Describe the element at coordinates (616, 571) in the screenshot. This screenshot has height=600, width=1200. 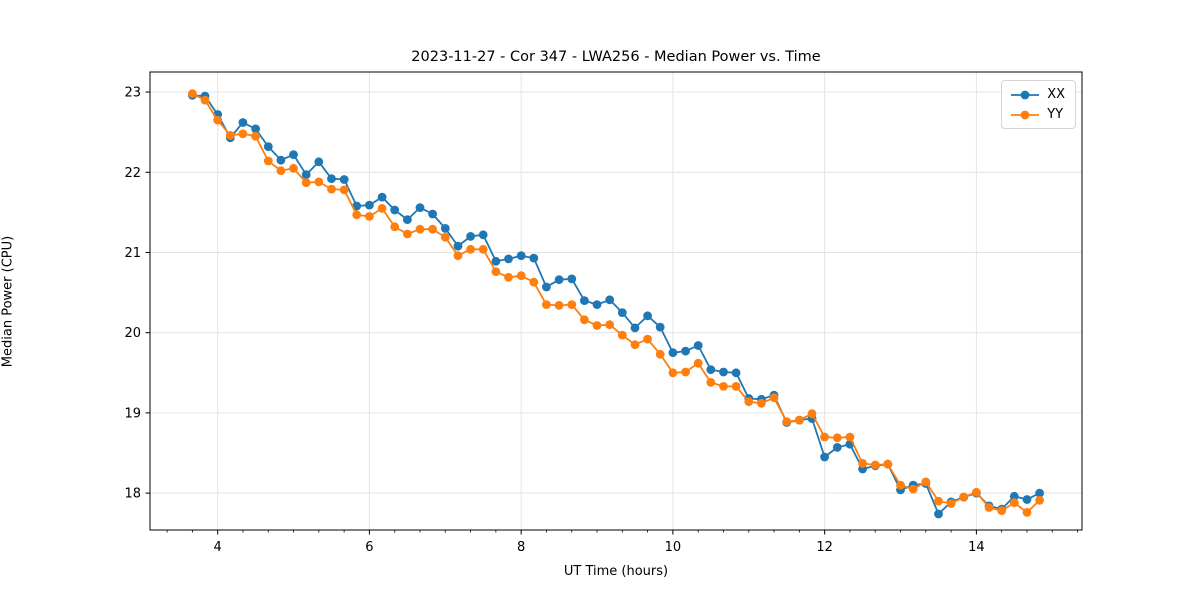
I see `x-axis-label: UT Time (hours)` at that location.